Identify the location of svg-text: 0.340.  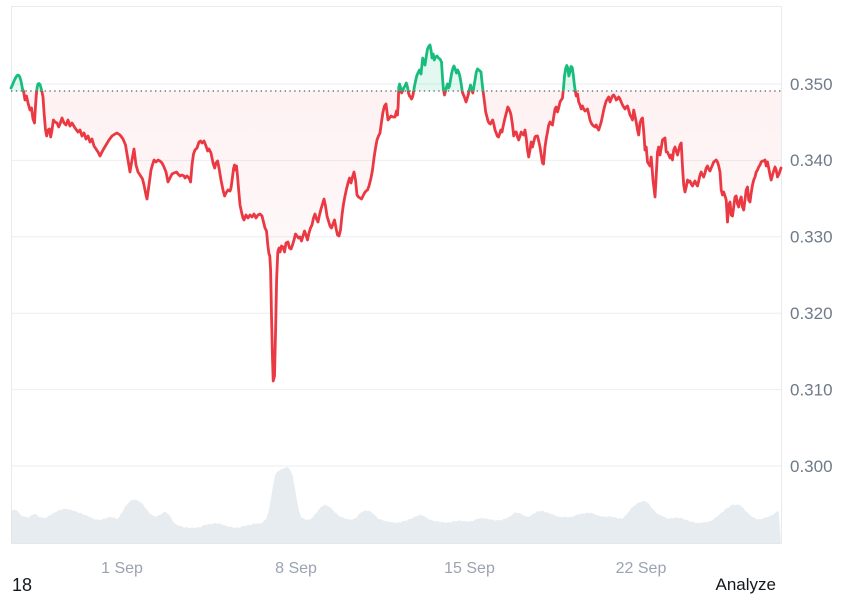
(811, 160).